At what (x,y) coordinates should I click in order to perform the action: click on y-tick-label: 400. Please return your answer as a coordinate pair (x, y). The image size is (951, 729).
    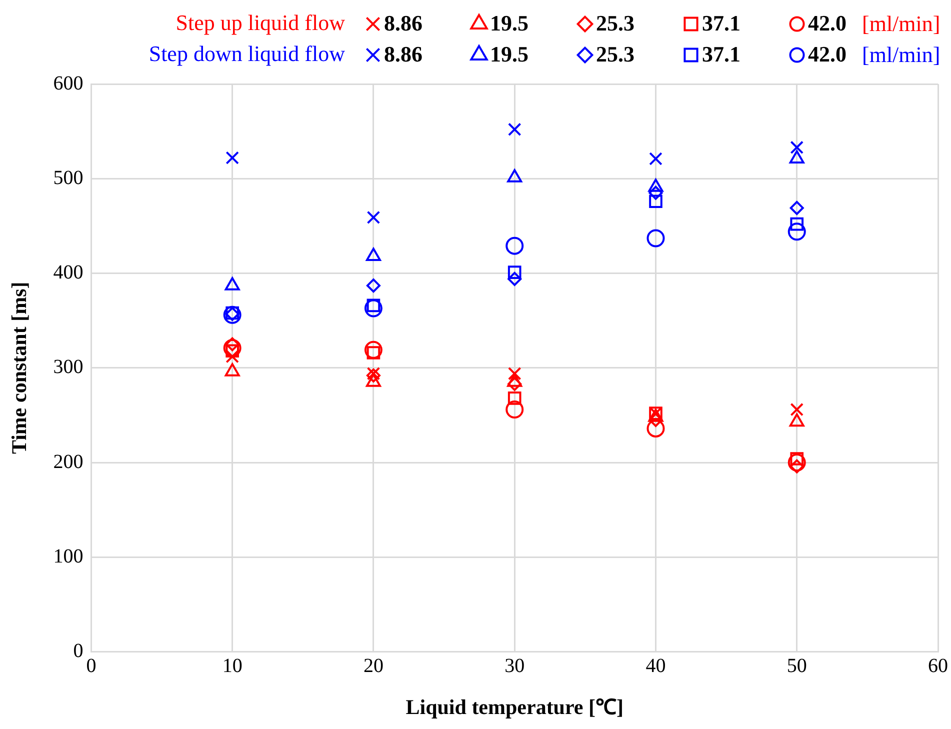
    Looking at the image, I should click on (68, 273).